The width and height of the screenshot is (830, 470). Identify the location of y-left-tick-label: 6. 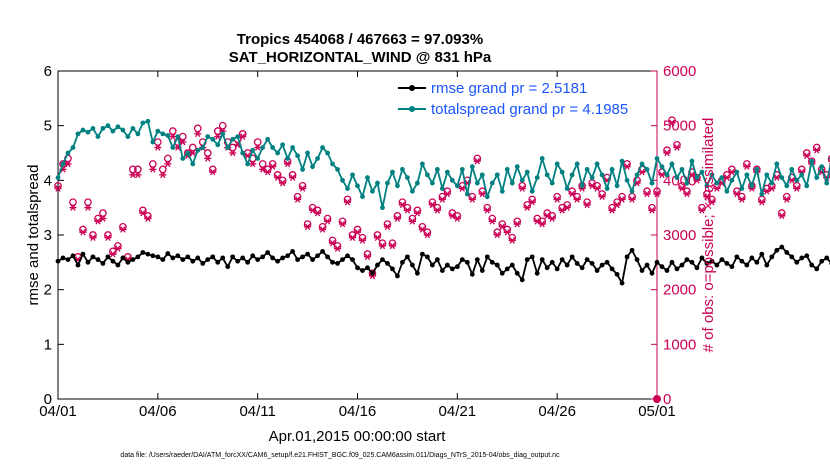
(48, 71).